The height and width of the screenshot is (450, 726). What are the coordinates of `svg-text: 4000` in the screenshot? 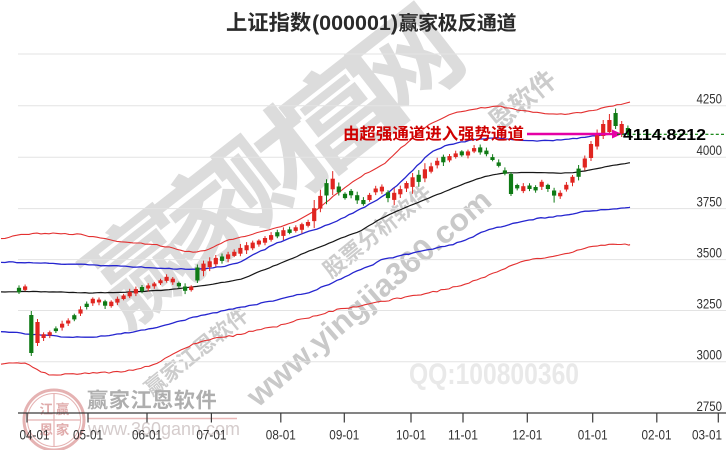 It's located at (710, 150).